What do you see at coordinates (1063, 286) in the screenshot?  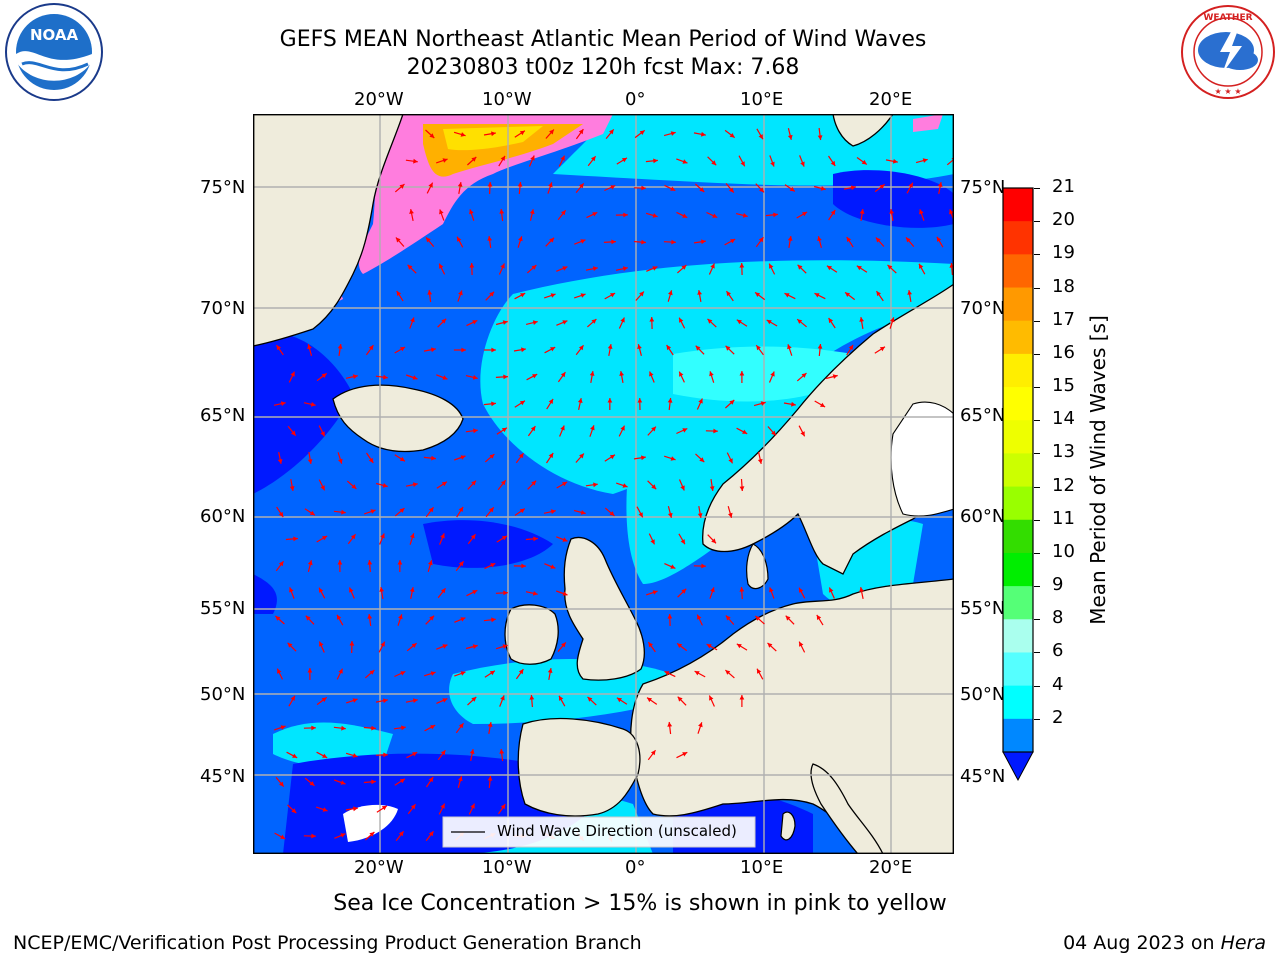 I see `colorbar-tick-label: 18` at bounding box center [1063, 286].